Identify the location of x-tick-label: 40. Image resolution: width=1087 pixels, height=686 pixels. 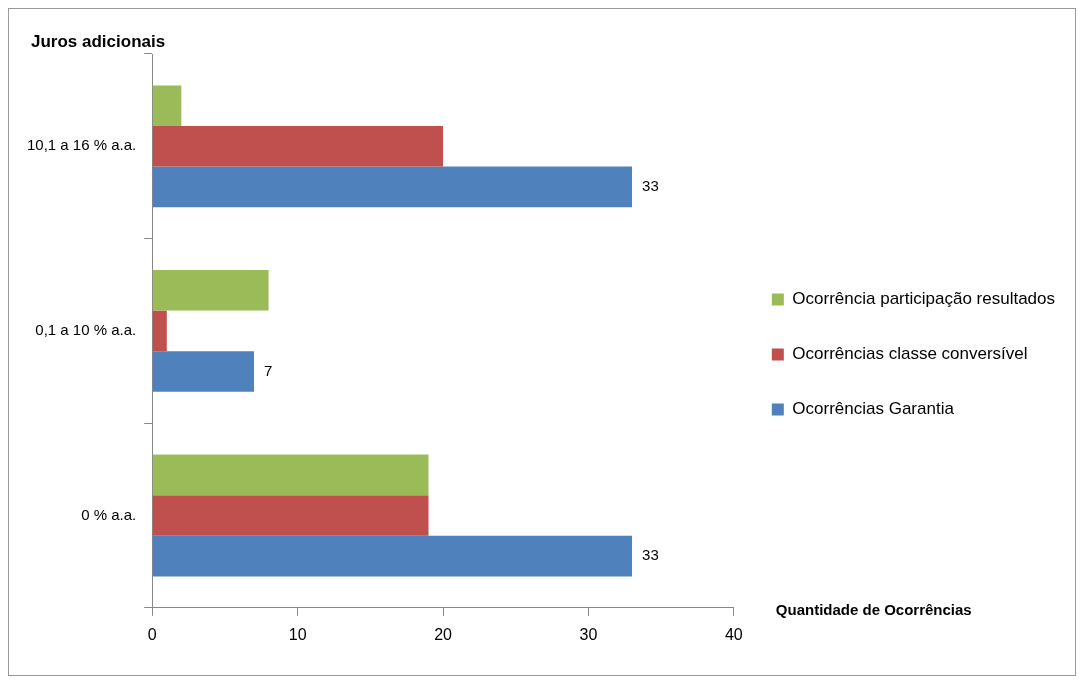
(733, 634).